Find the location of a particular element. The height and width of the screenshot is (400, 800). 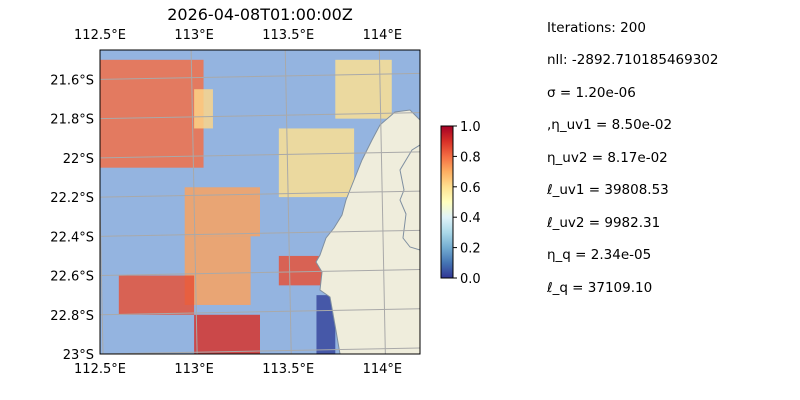

x-tick-label-bottom: 113.5°E is located at coordinates (288, 369).